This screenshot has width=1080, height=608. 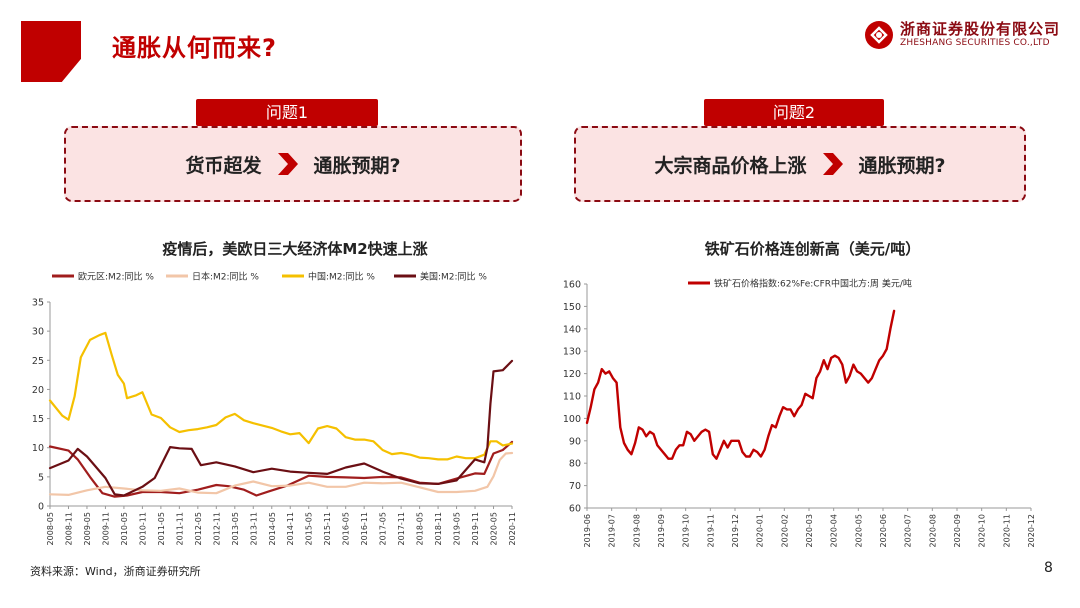 I want to click on x-tick-label: 2009-05, so click(x=87, y=528).